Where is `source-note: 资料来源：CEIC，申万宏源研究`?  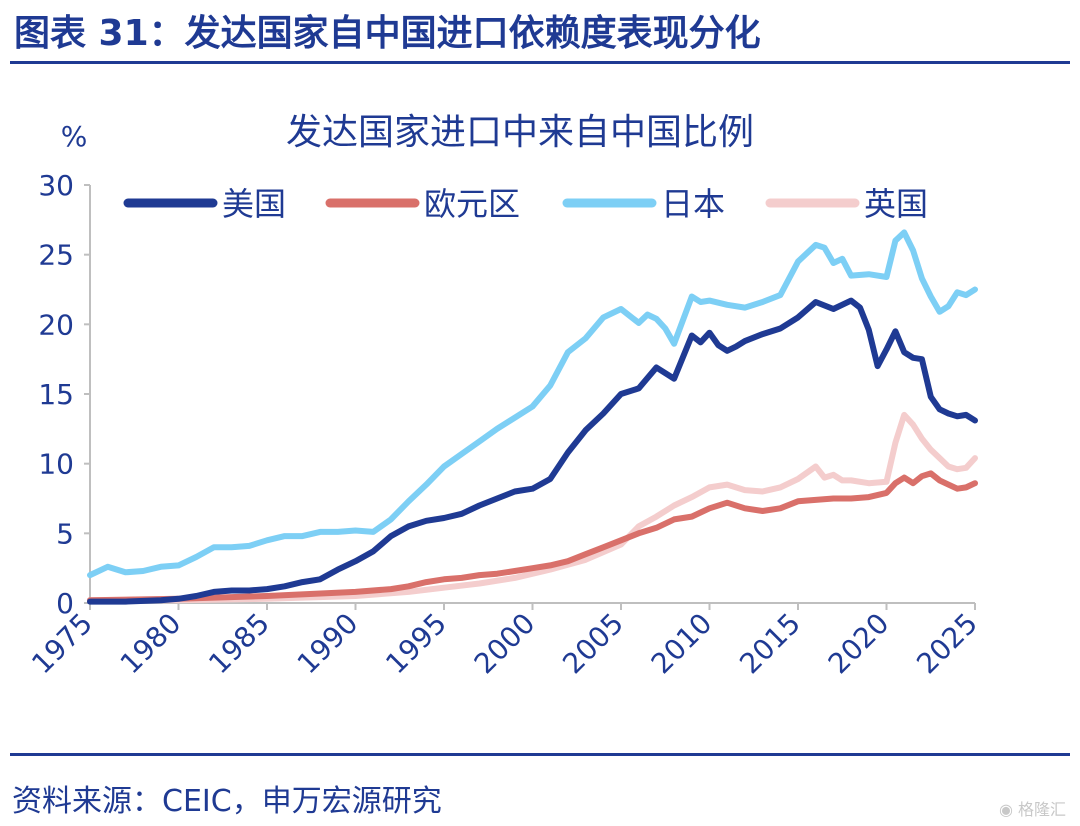 source-note: 资料来源：CEIC，申万宏源研究 is located at coordinates (227, 801).